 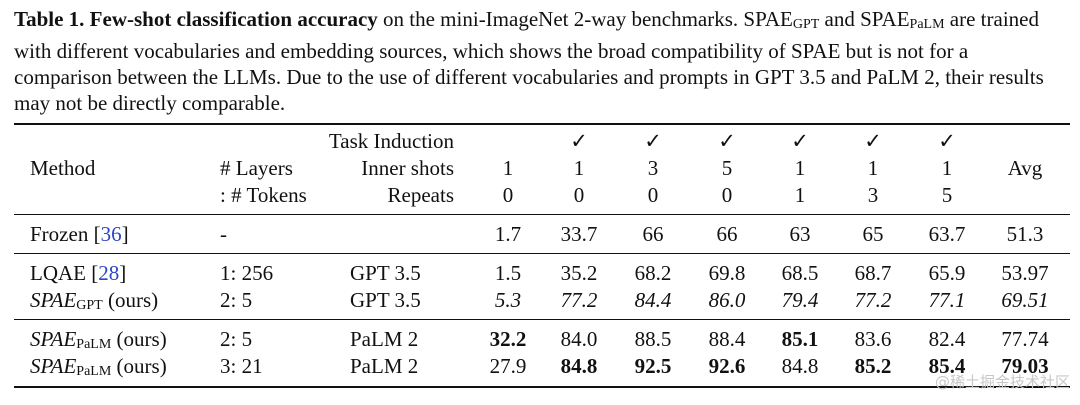 What do you see at coordinates (873, 273) in the screenshot?
I see `row-value: 68.7` at bounding box center [873, 273].